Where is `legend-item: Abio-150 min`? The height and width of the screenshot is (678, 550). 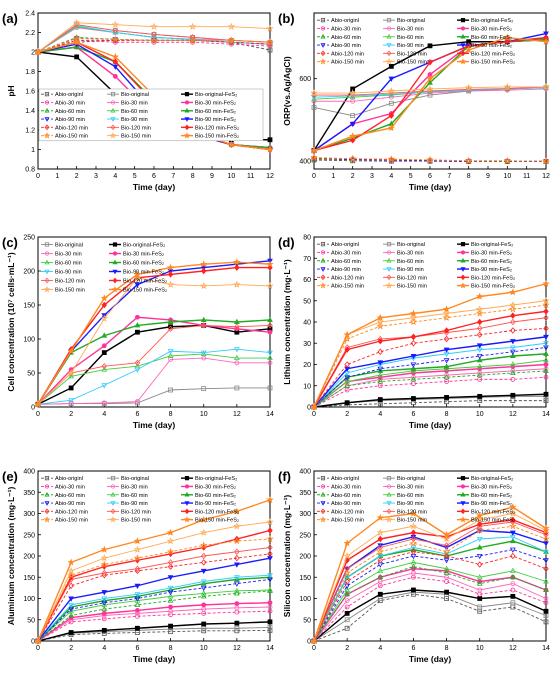
legend-item: Abio-150 min is located at coordinates (340, 62).